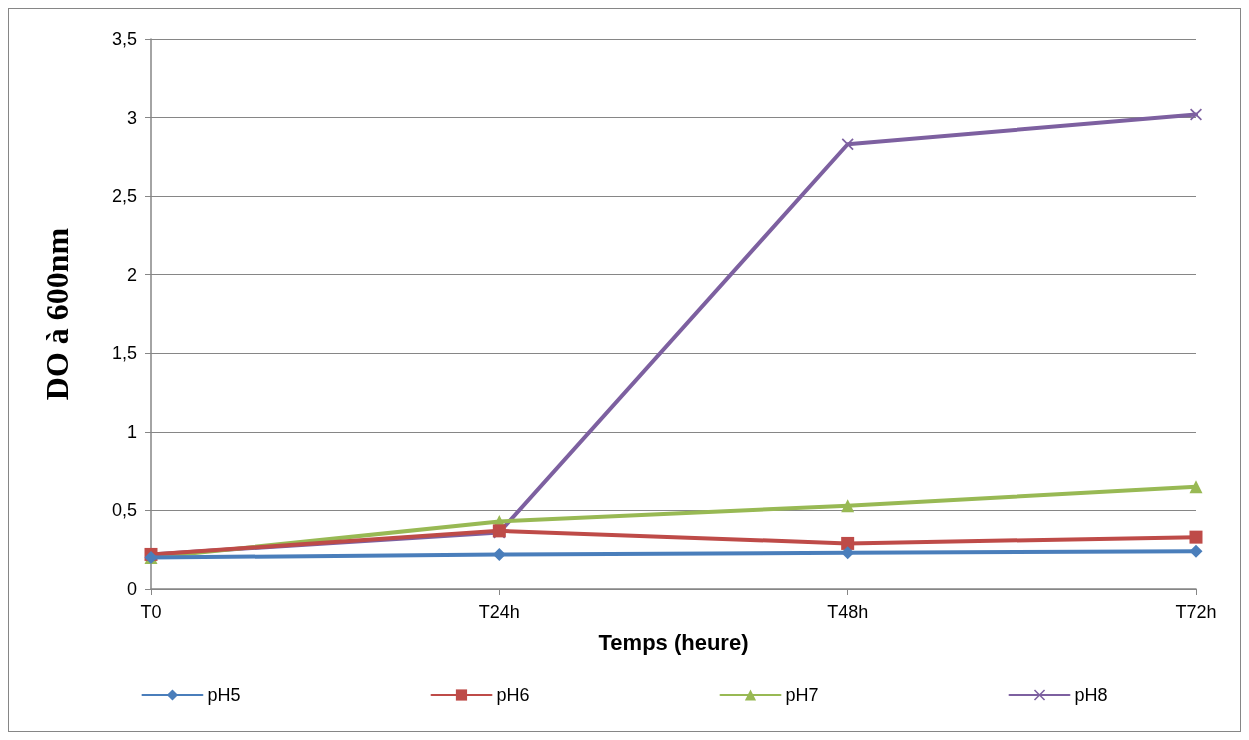 The width and height of the screenshot is (1249, 740). Describe the element at coordinates (499, 612) in the screenshot. I see `x-tick-label: T24h` at that location.